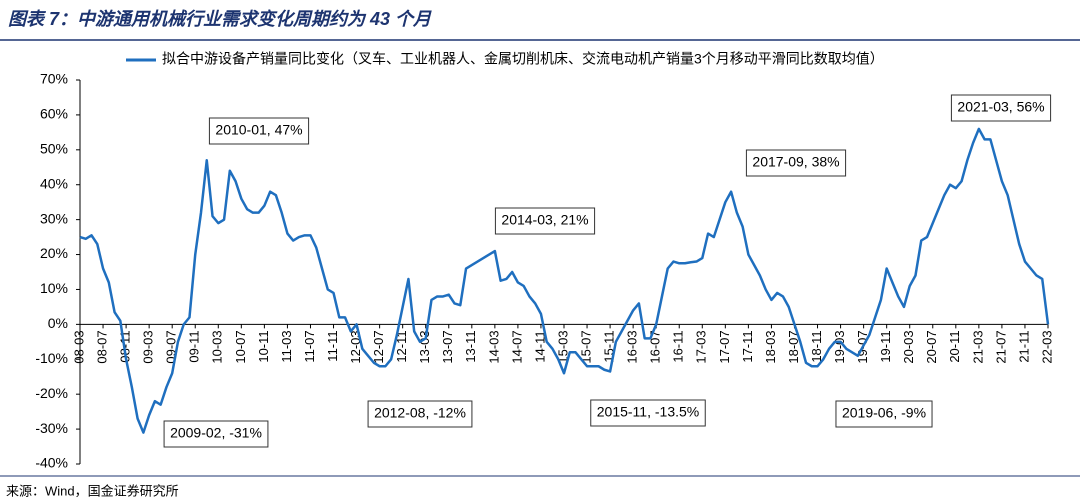 The image size is (1080, 504). I want to click on x-tick-label: 11-03, so click(286, 346).